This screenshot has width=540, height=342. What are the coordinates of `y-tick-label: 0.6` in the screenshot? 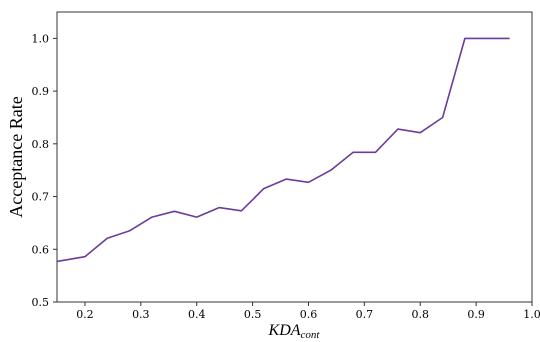 It's located at (41, 249).